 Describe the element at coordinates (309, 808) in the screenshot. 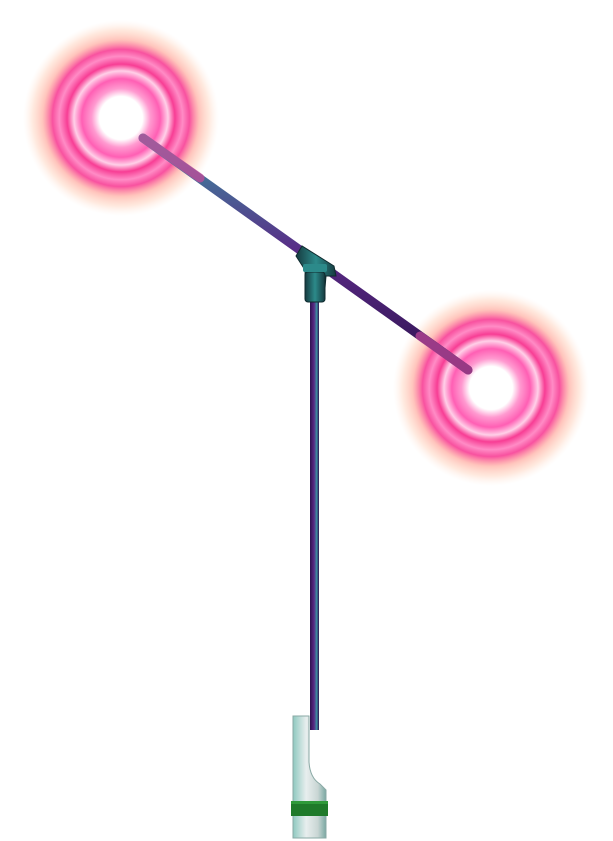

I see `base-band` at that location.